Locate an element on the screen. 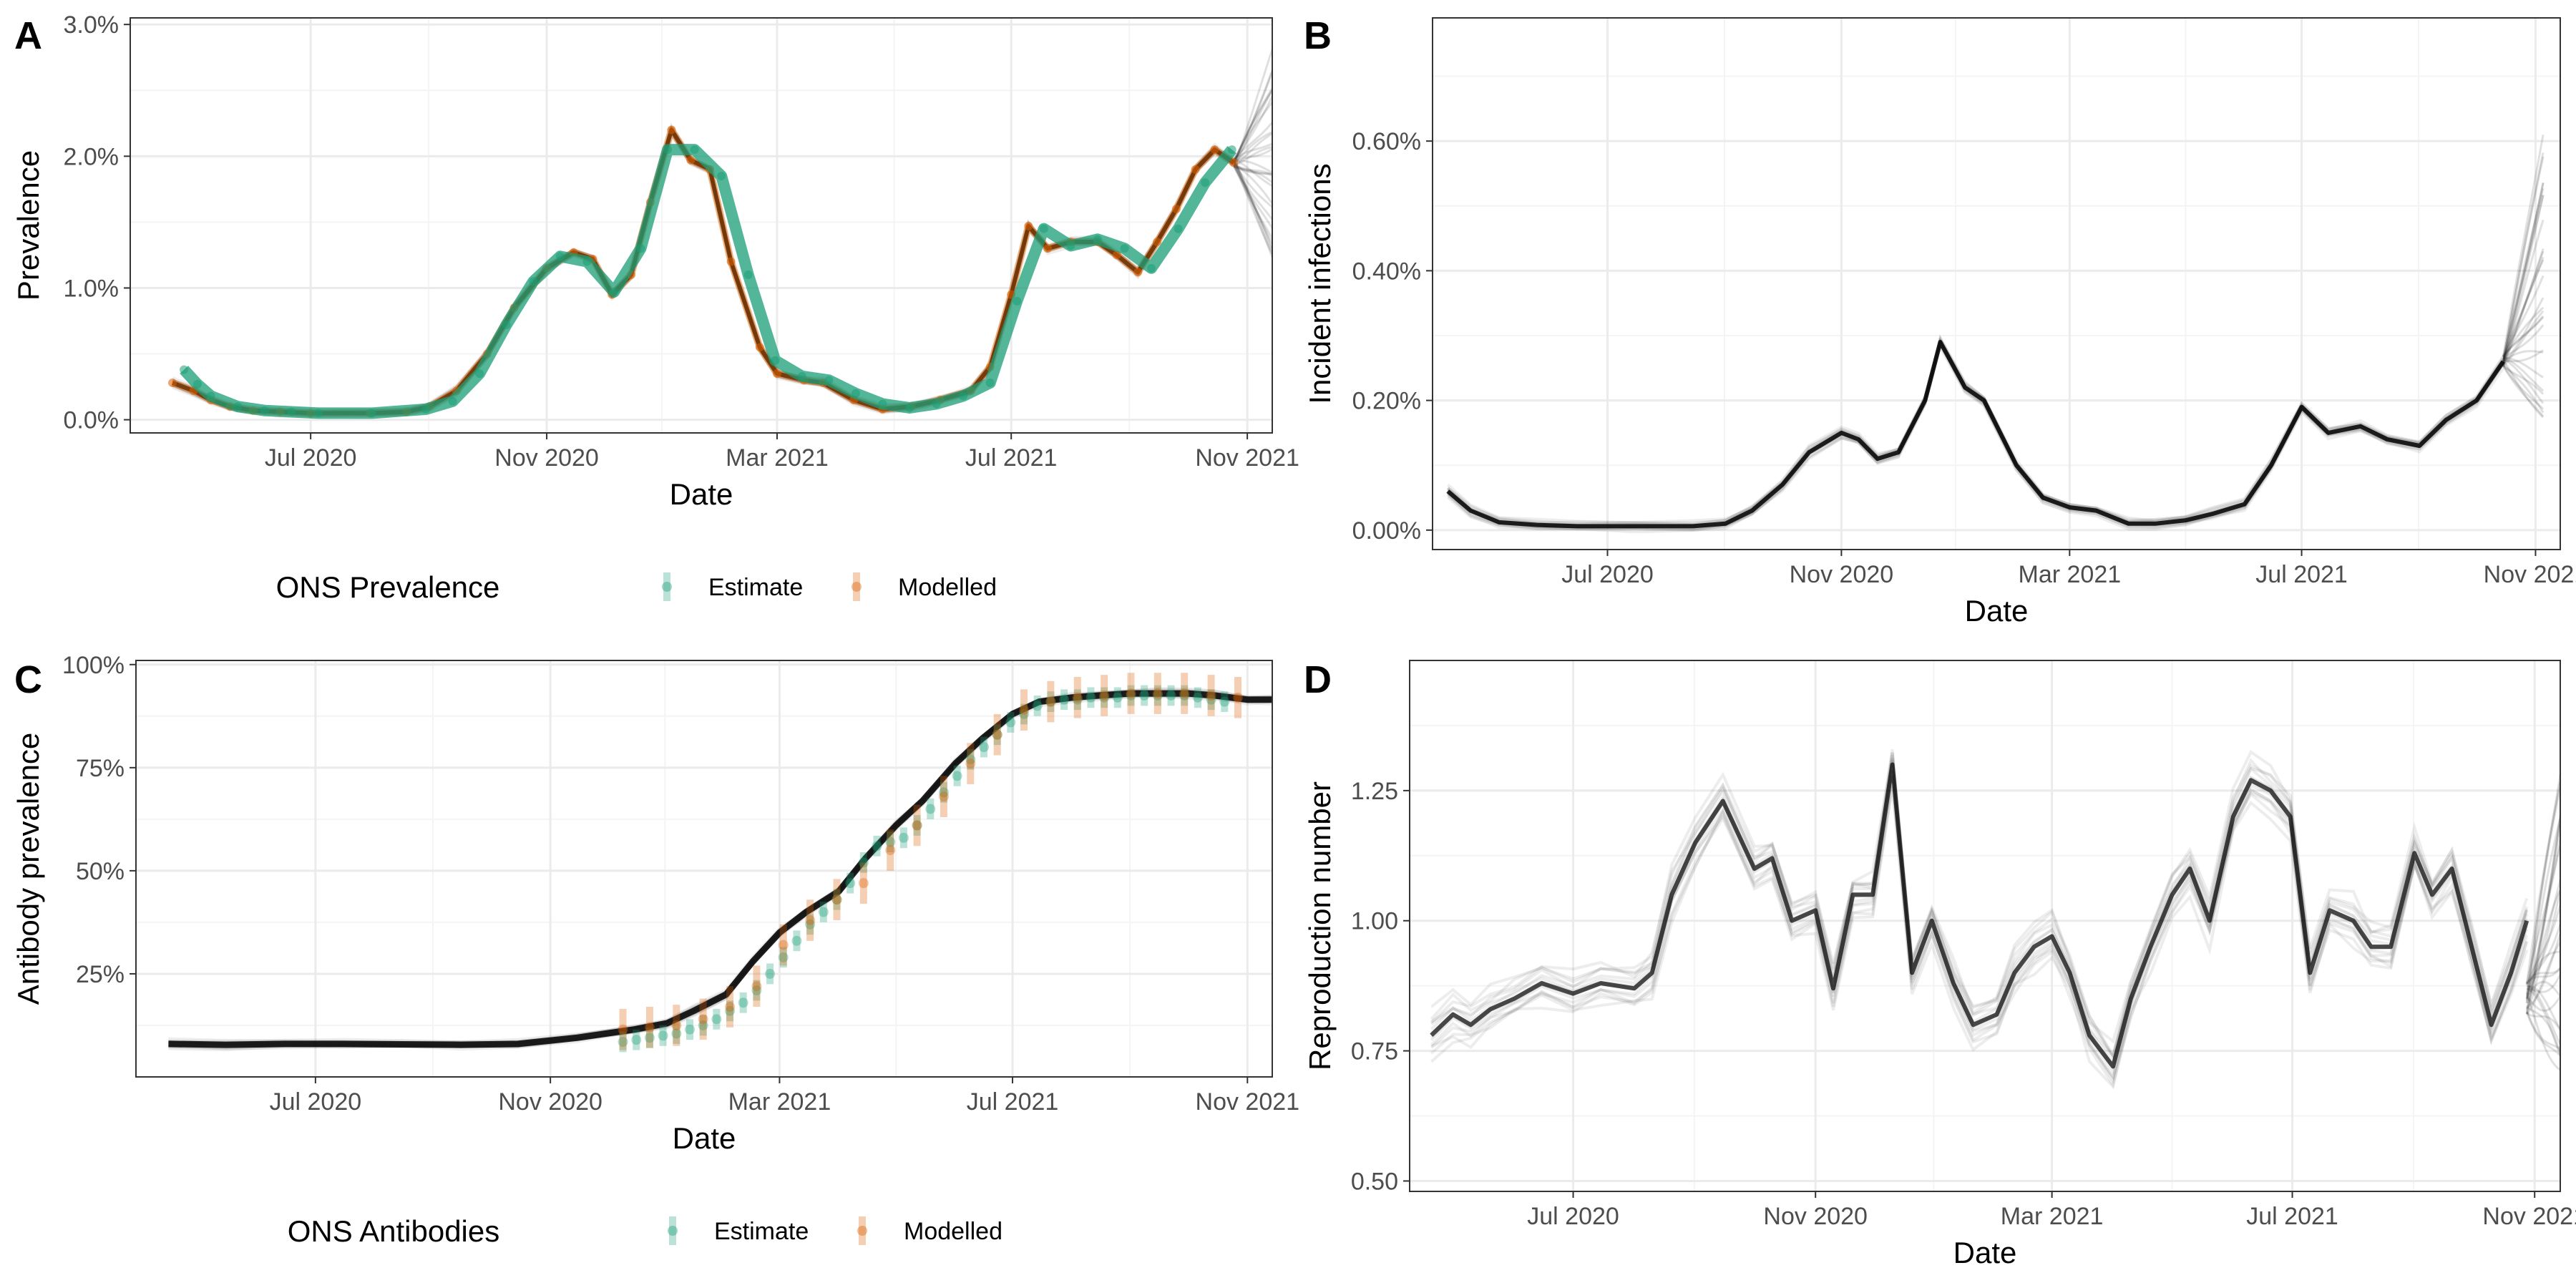 This screenshot has height=1288, width=2576. y-tick-label: 0.20% is located at coordinates (1386, 401).